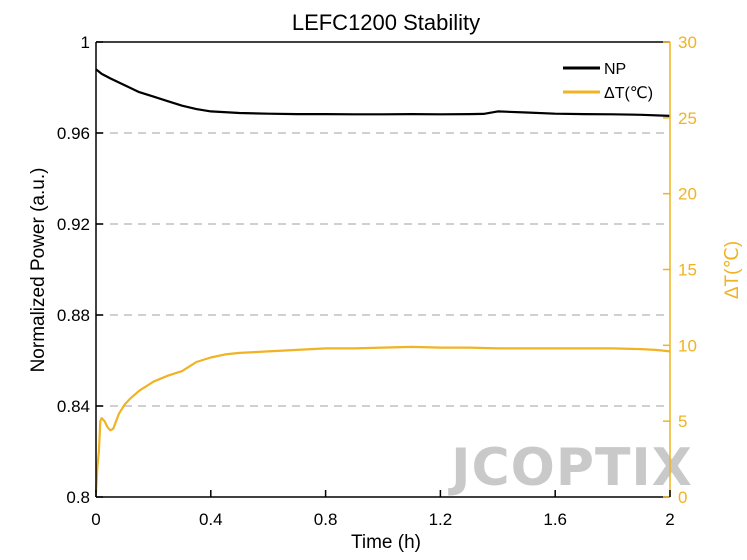 This screenshot has width=747, height=560. What do you see at coordinates (386, 22) in the screenshot?
I see `chart-title: LEFC1200 Stability` at bounding box center [386, 22].